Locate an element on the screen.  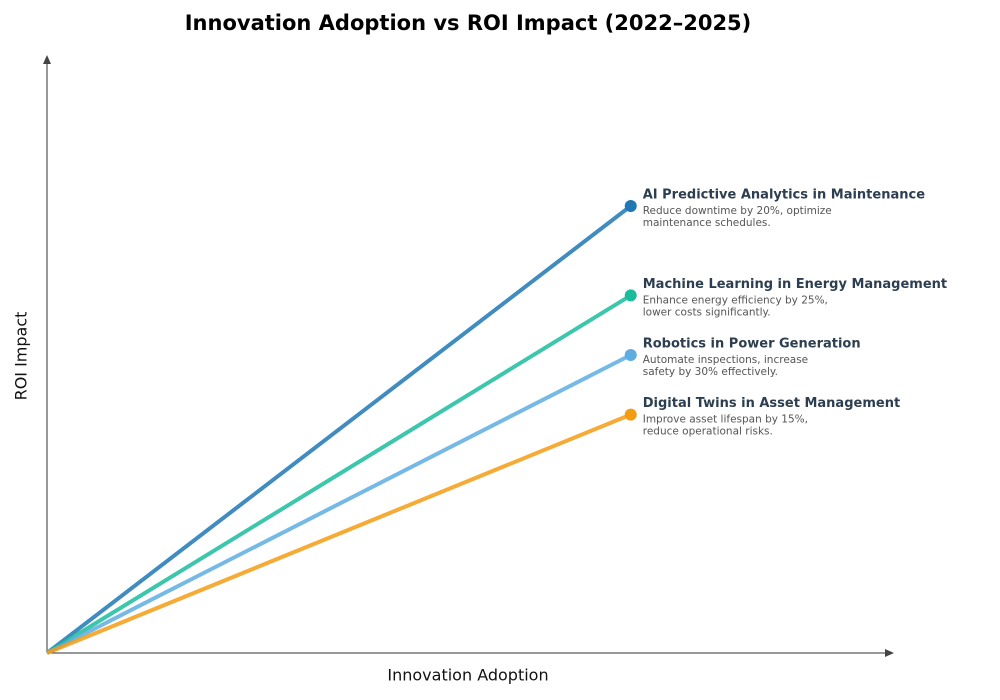
series-description: safety by 30% effectively. is located at coordinates (710, 372).